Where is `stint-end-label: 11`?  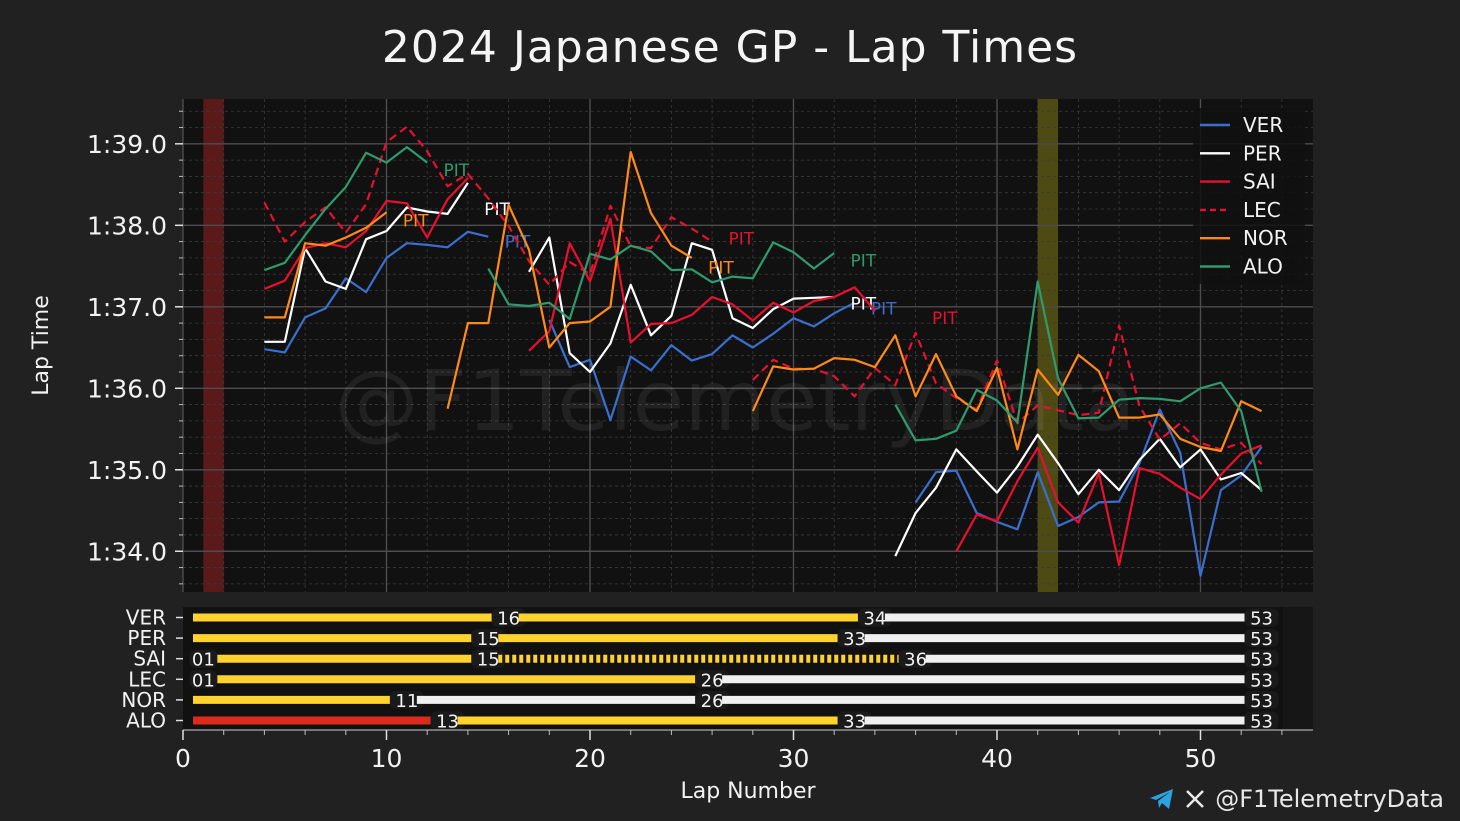 stint-end-label: 11 is located at coordinates (406, 701).